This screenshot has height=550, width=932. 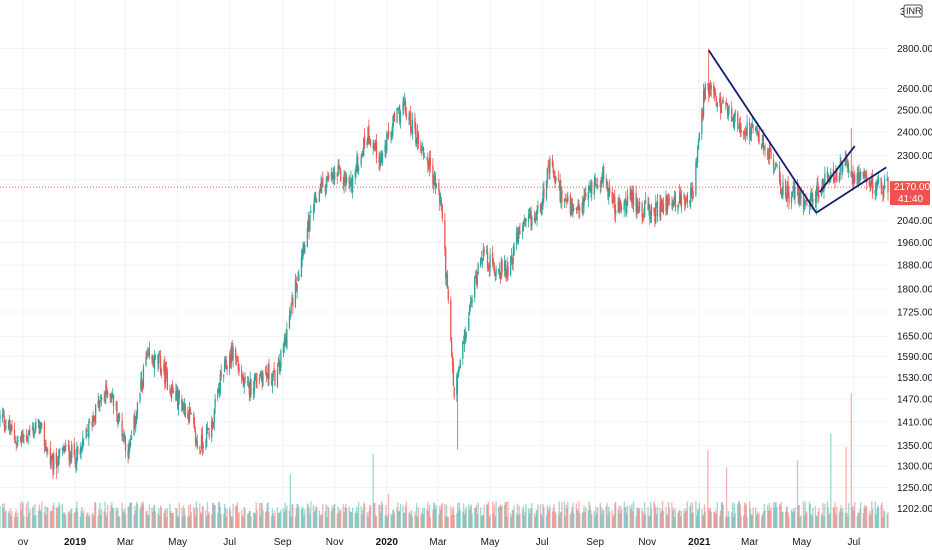 What do you see at coordinates (914, 509) in the screenshot?
I see `y-tick-label: 1202.00` at bounding box center [914, 509].